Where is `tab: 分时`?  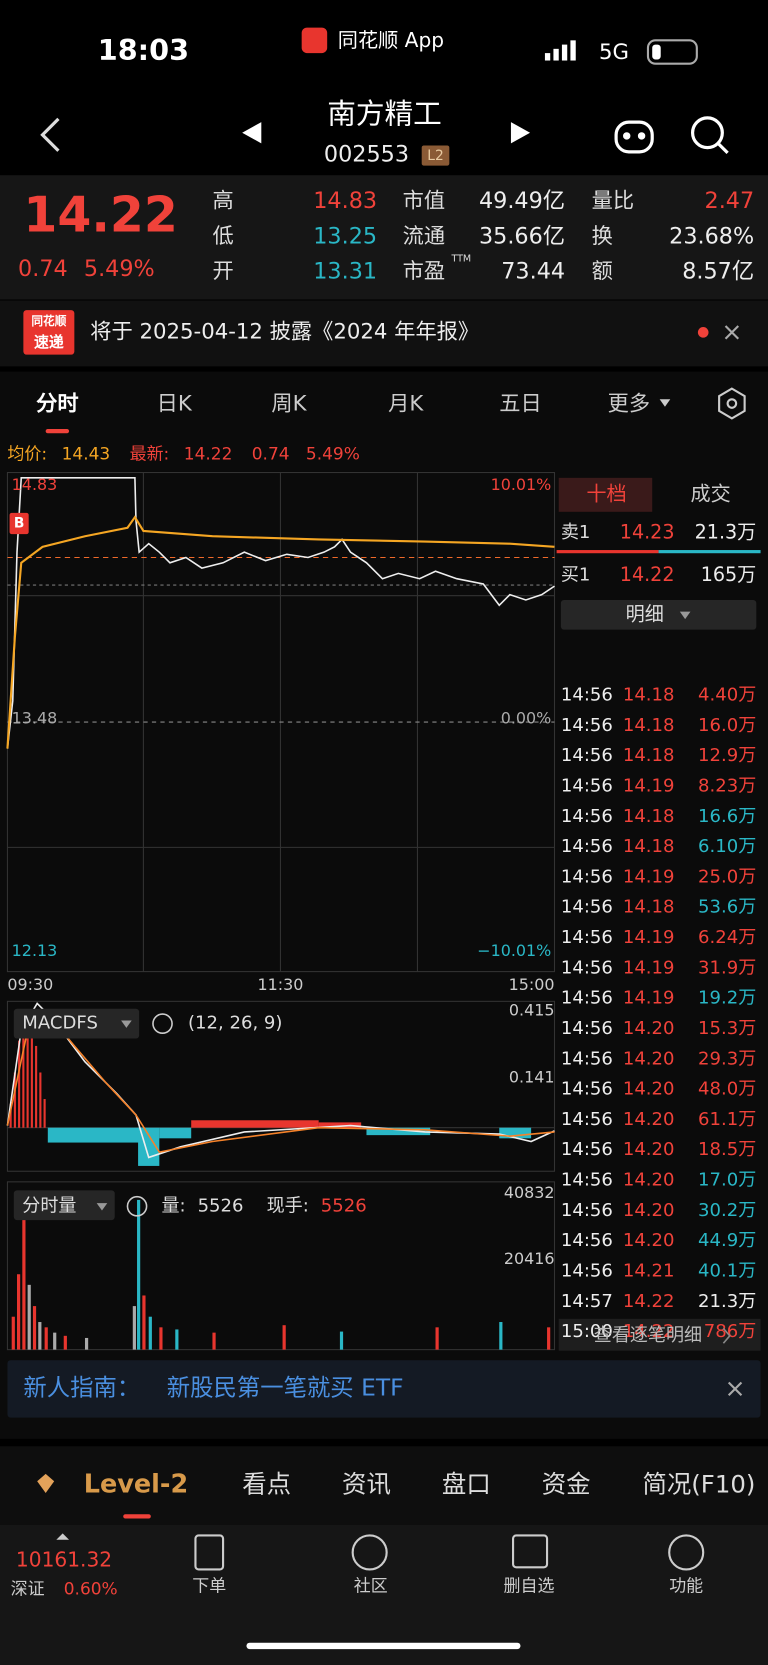 tab: 分时 is located at coordinates (57, 404).